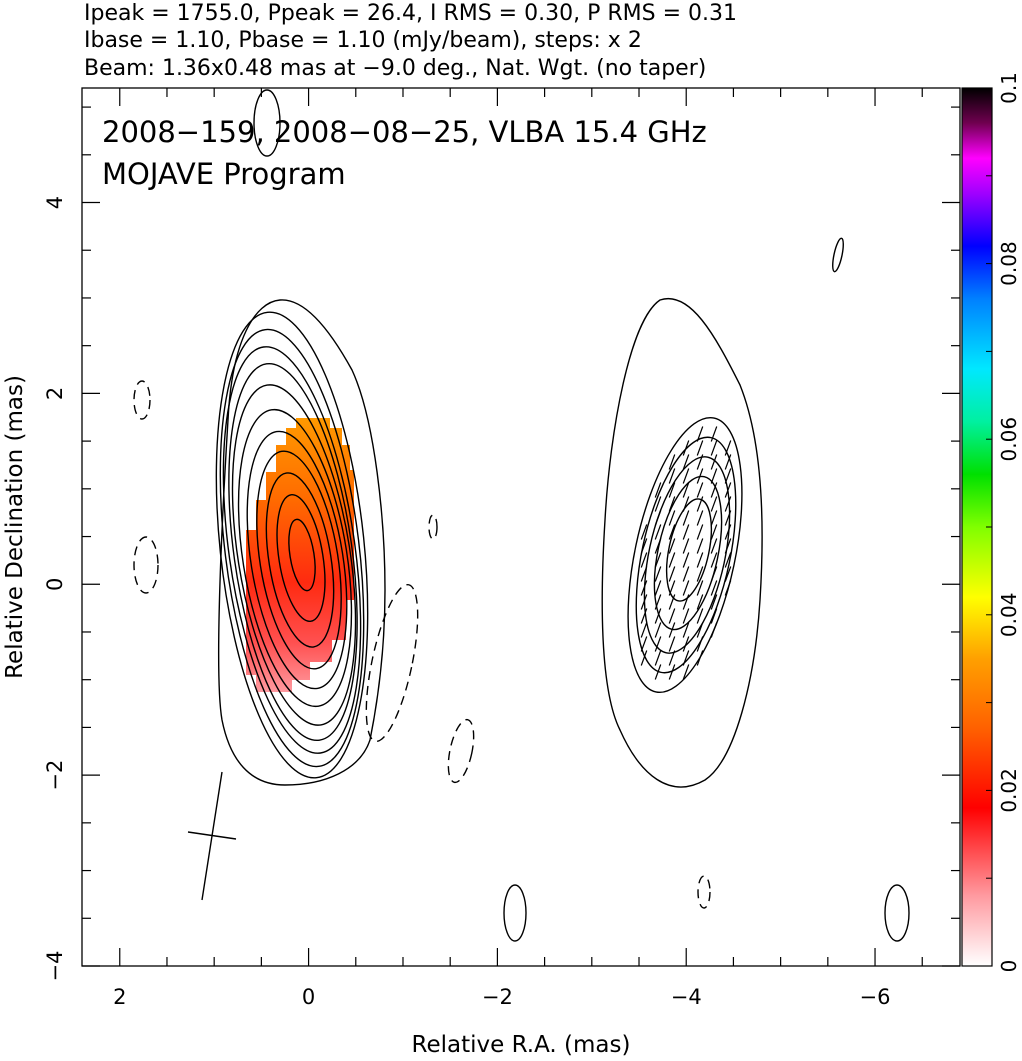  What do you see at coordinates (875, 997) in the screenshot?
I see `x-tick-label: −6` at bounding box center [875, 997].